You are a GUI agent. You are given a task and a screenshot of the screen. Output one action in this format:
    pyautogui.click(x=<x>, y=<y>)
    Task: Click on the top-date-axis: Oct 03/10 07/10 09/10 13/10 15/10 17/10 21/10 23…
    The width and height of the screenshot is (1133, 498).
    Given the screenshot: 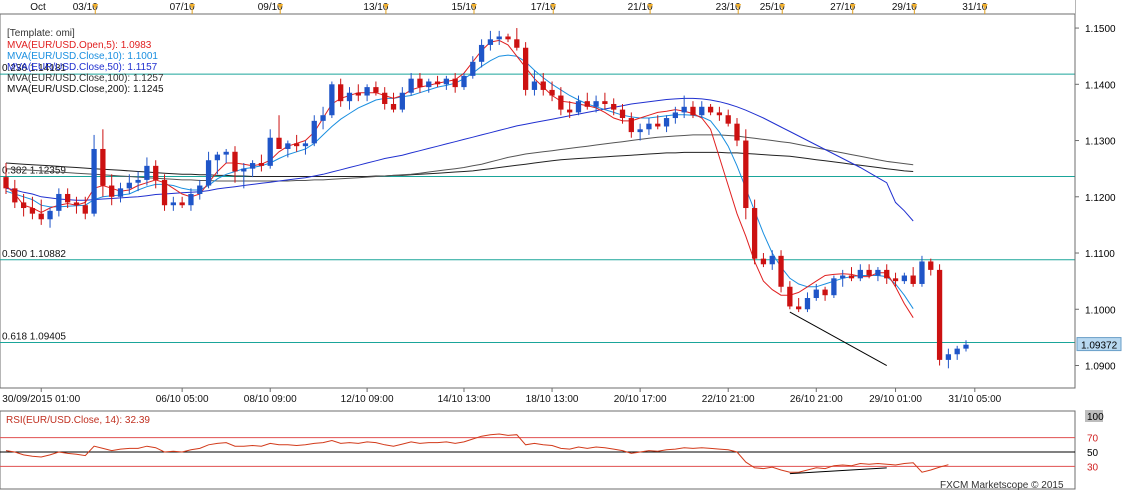 What is the action you would take?
    pyautogui.click(x=537, y=7)
    